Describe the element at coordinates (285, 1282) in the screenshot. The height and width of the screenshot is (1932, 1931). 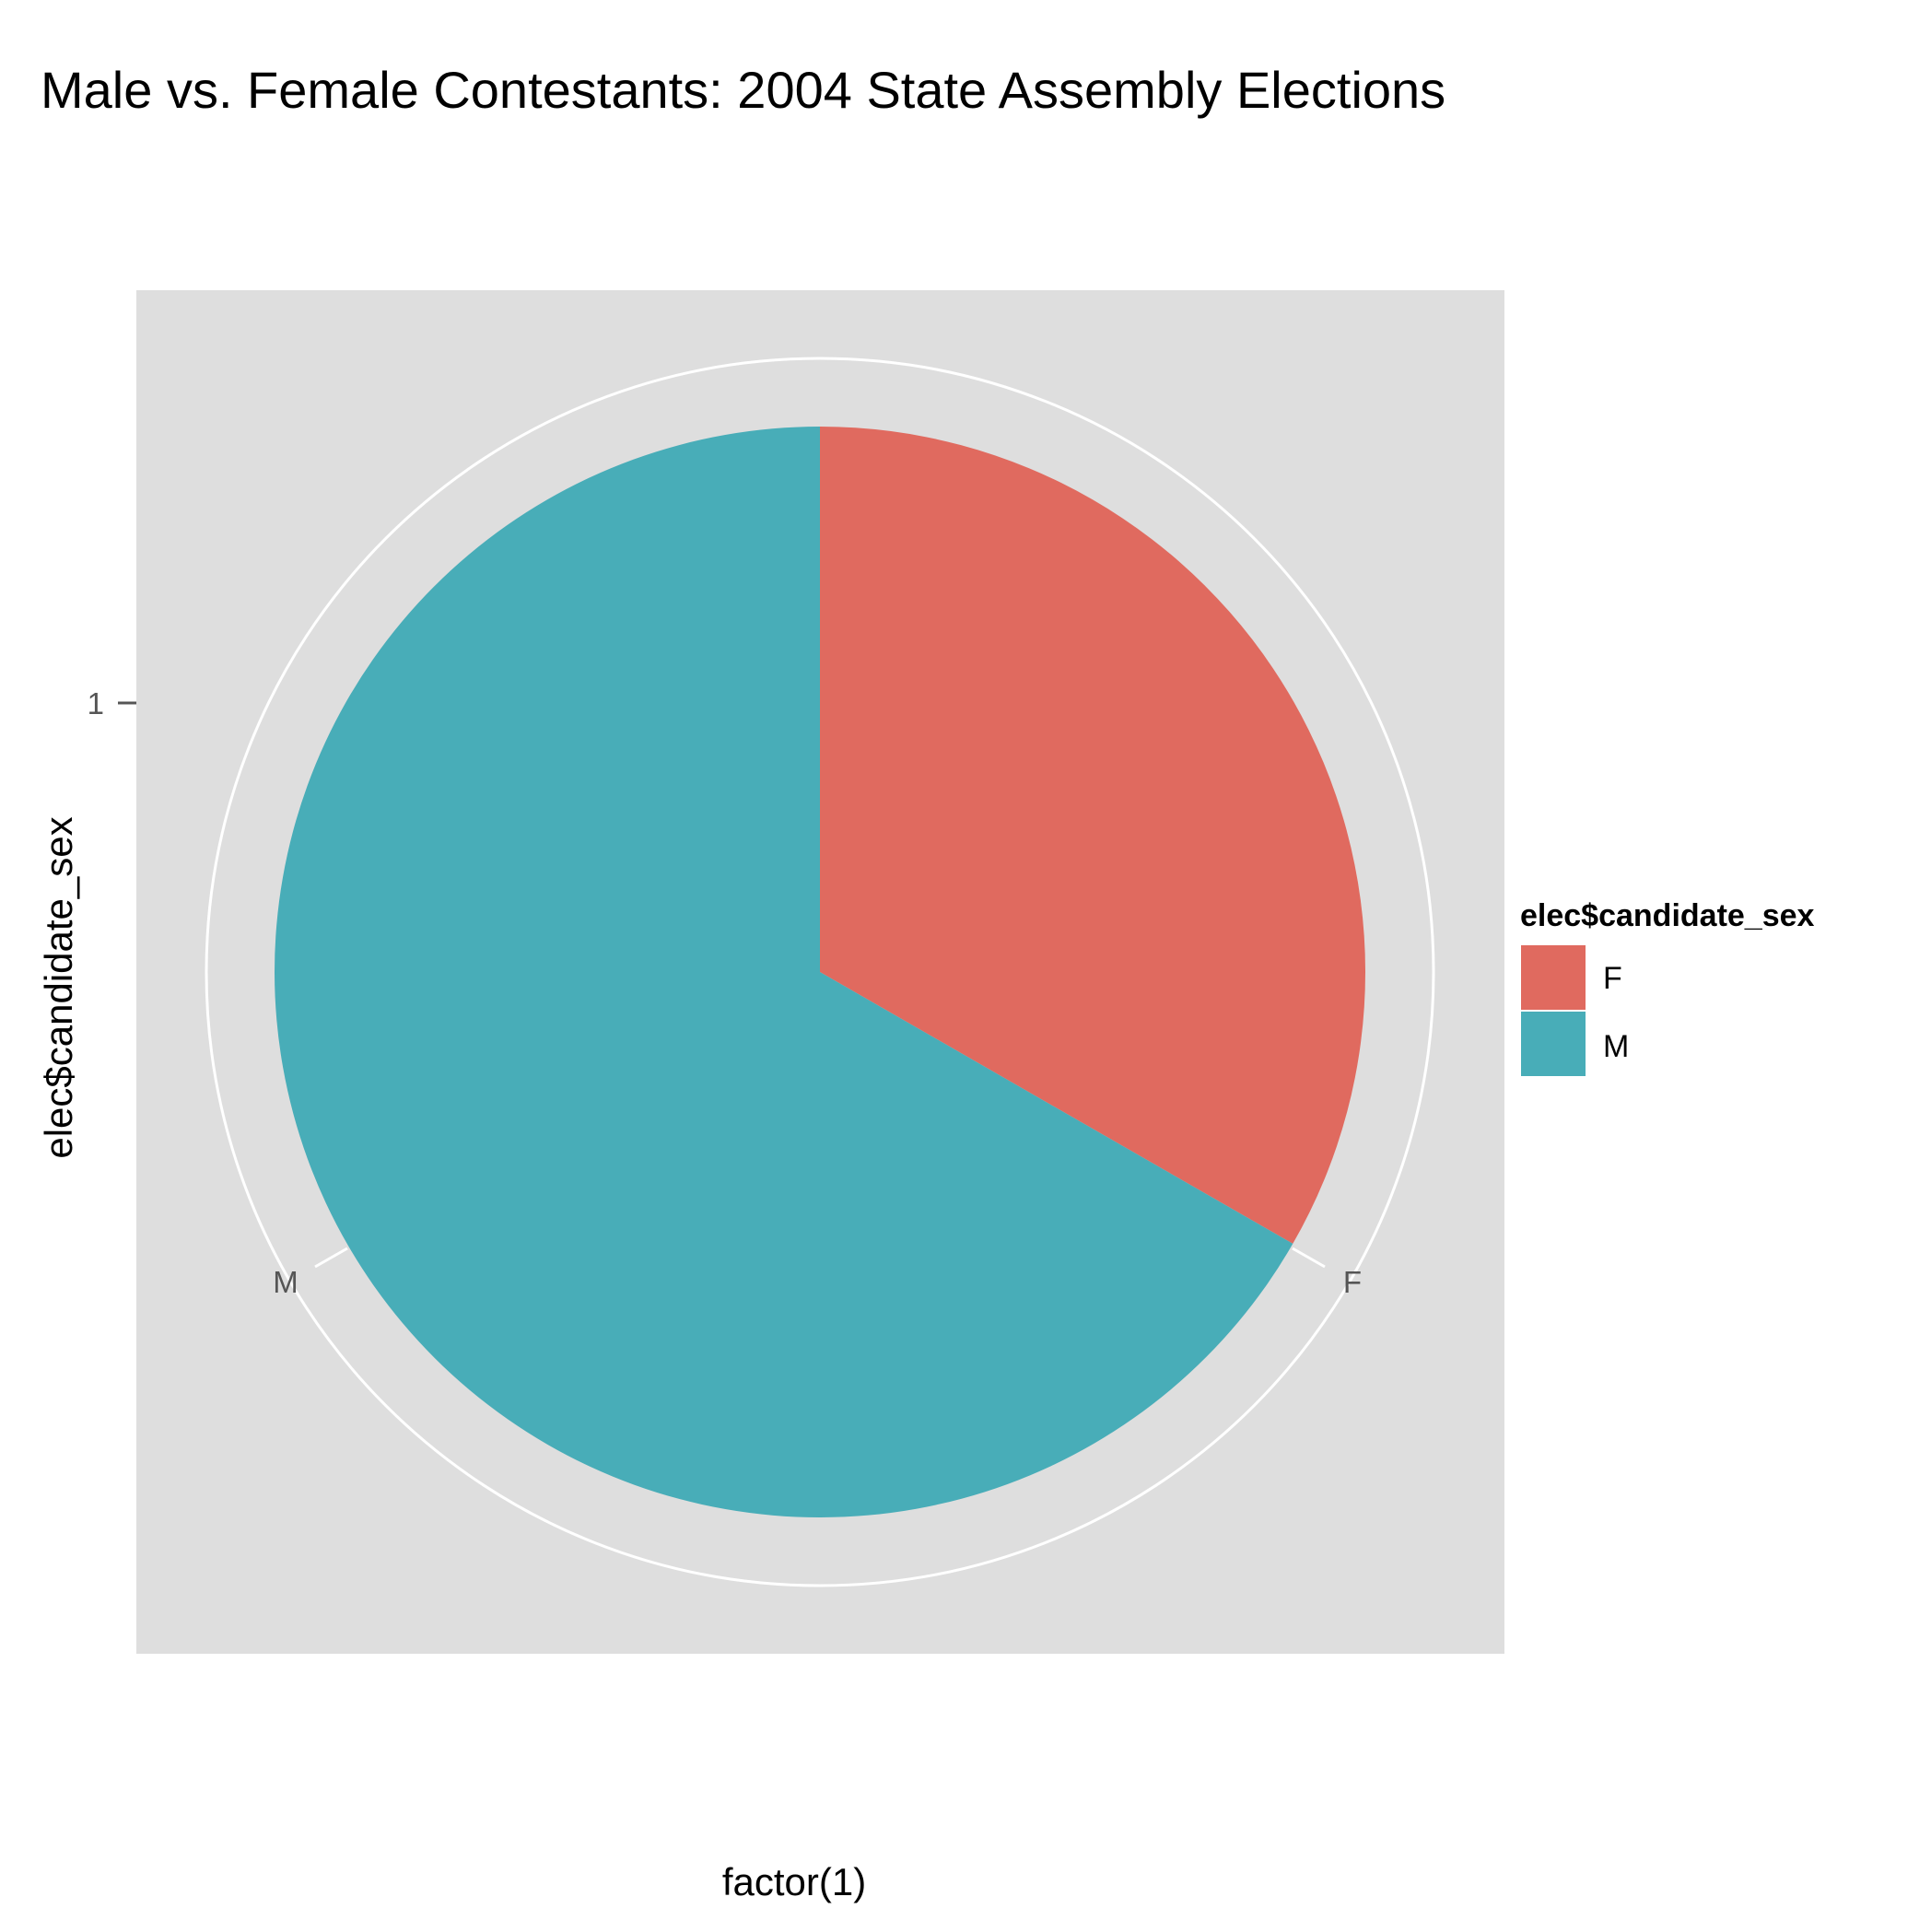
I see `slice-label-m: M` at that location.